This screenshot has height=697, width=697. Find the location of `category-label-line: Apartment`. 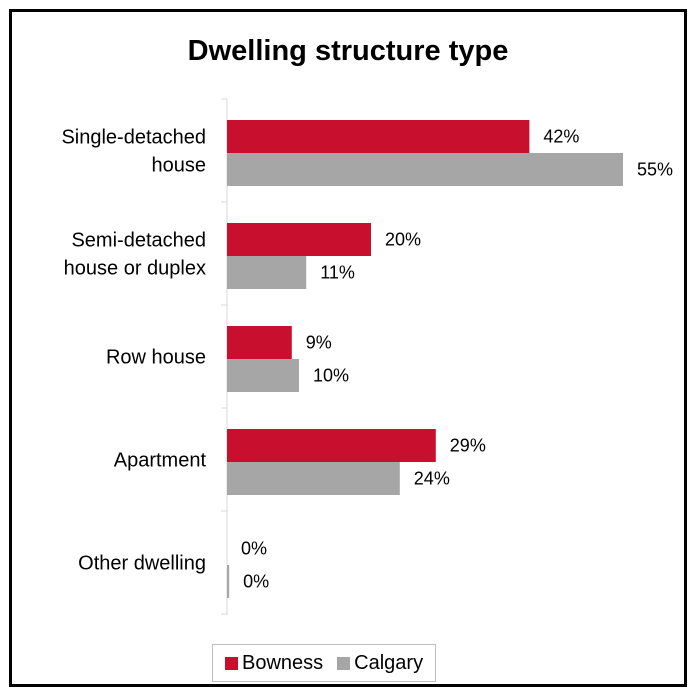

category-label-line: Apartment is located at coordinates (160, 461).